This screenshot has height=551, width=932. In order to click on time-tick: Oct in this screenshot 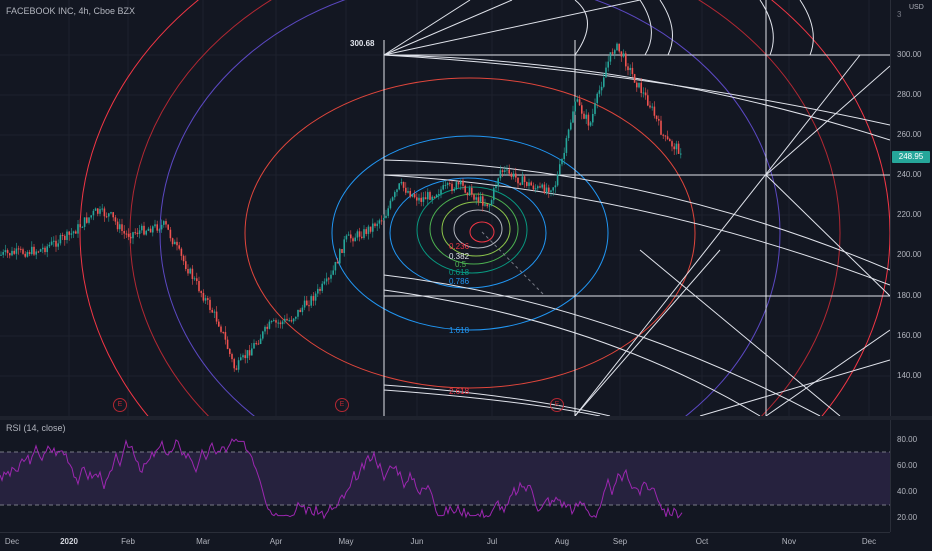, I will do `click(702, 541)`.